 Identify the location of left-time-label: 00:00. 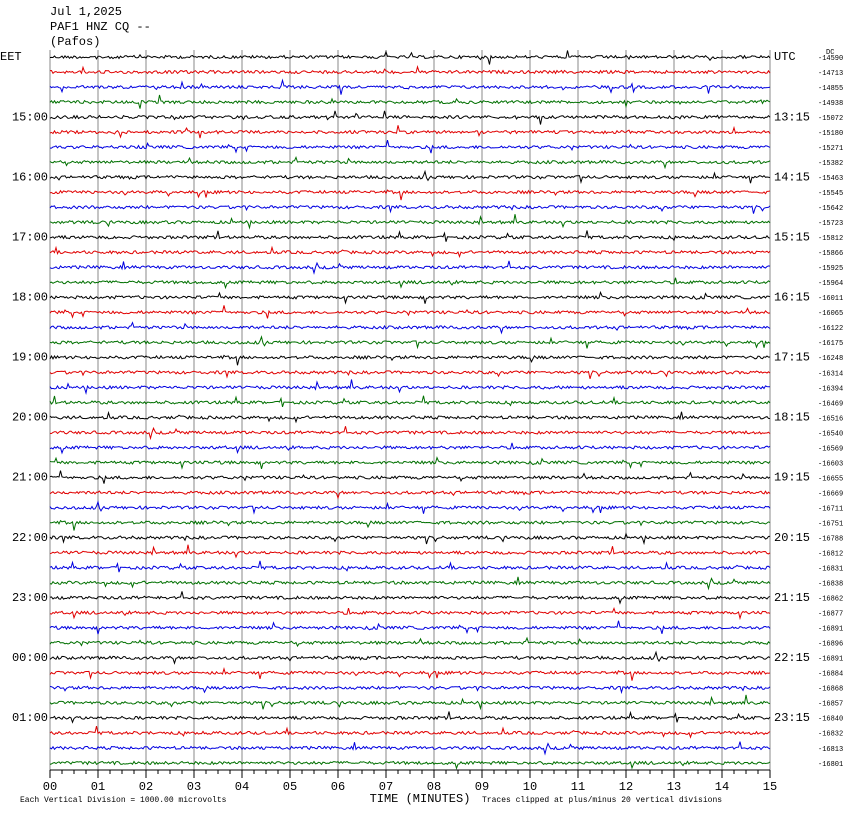
(30, 658).